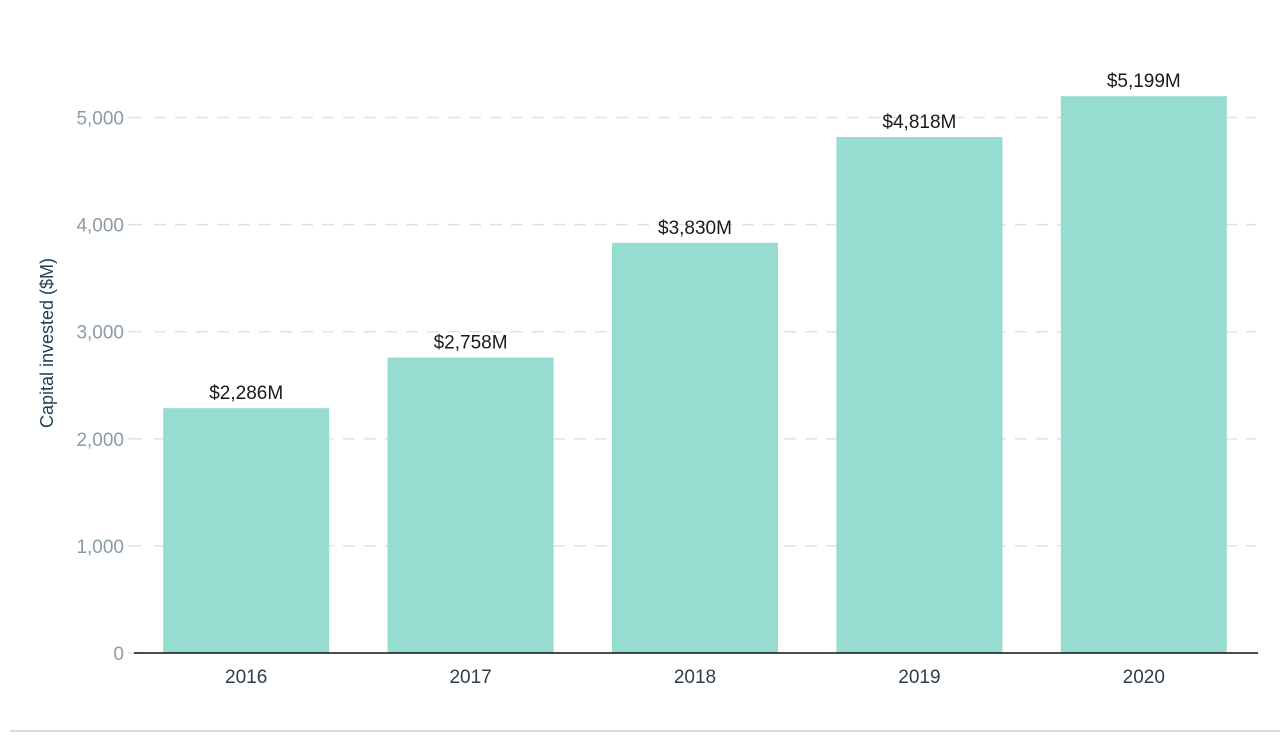  Describe the element at coordinates (100, 440) in the screenshot. I see `y-tick-label: 2,000` at that location.